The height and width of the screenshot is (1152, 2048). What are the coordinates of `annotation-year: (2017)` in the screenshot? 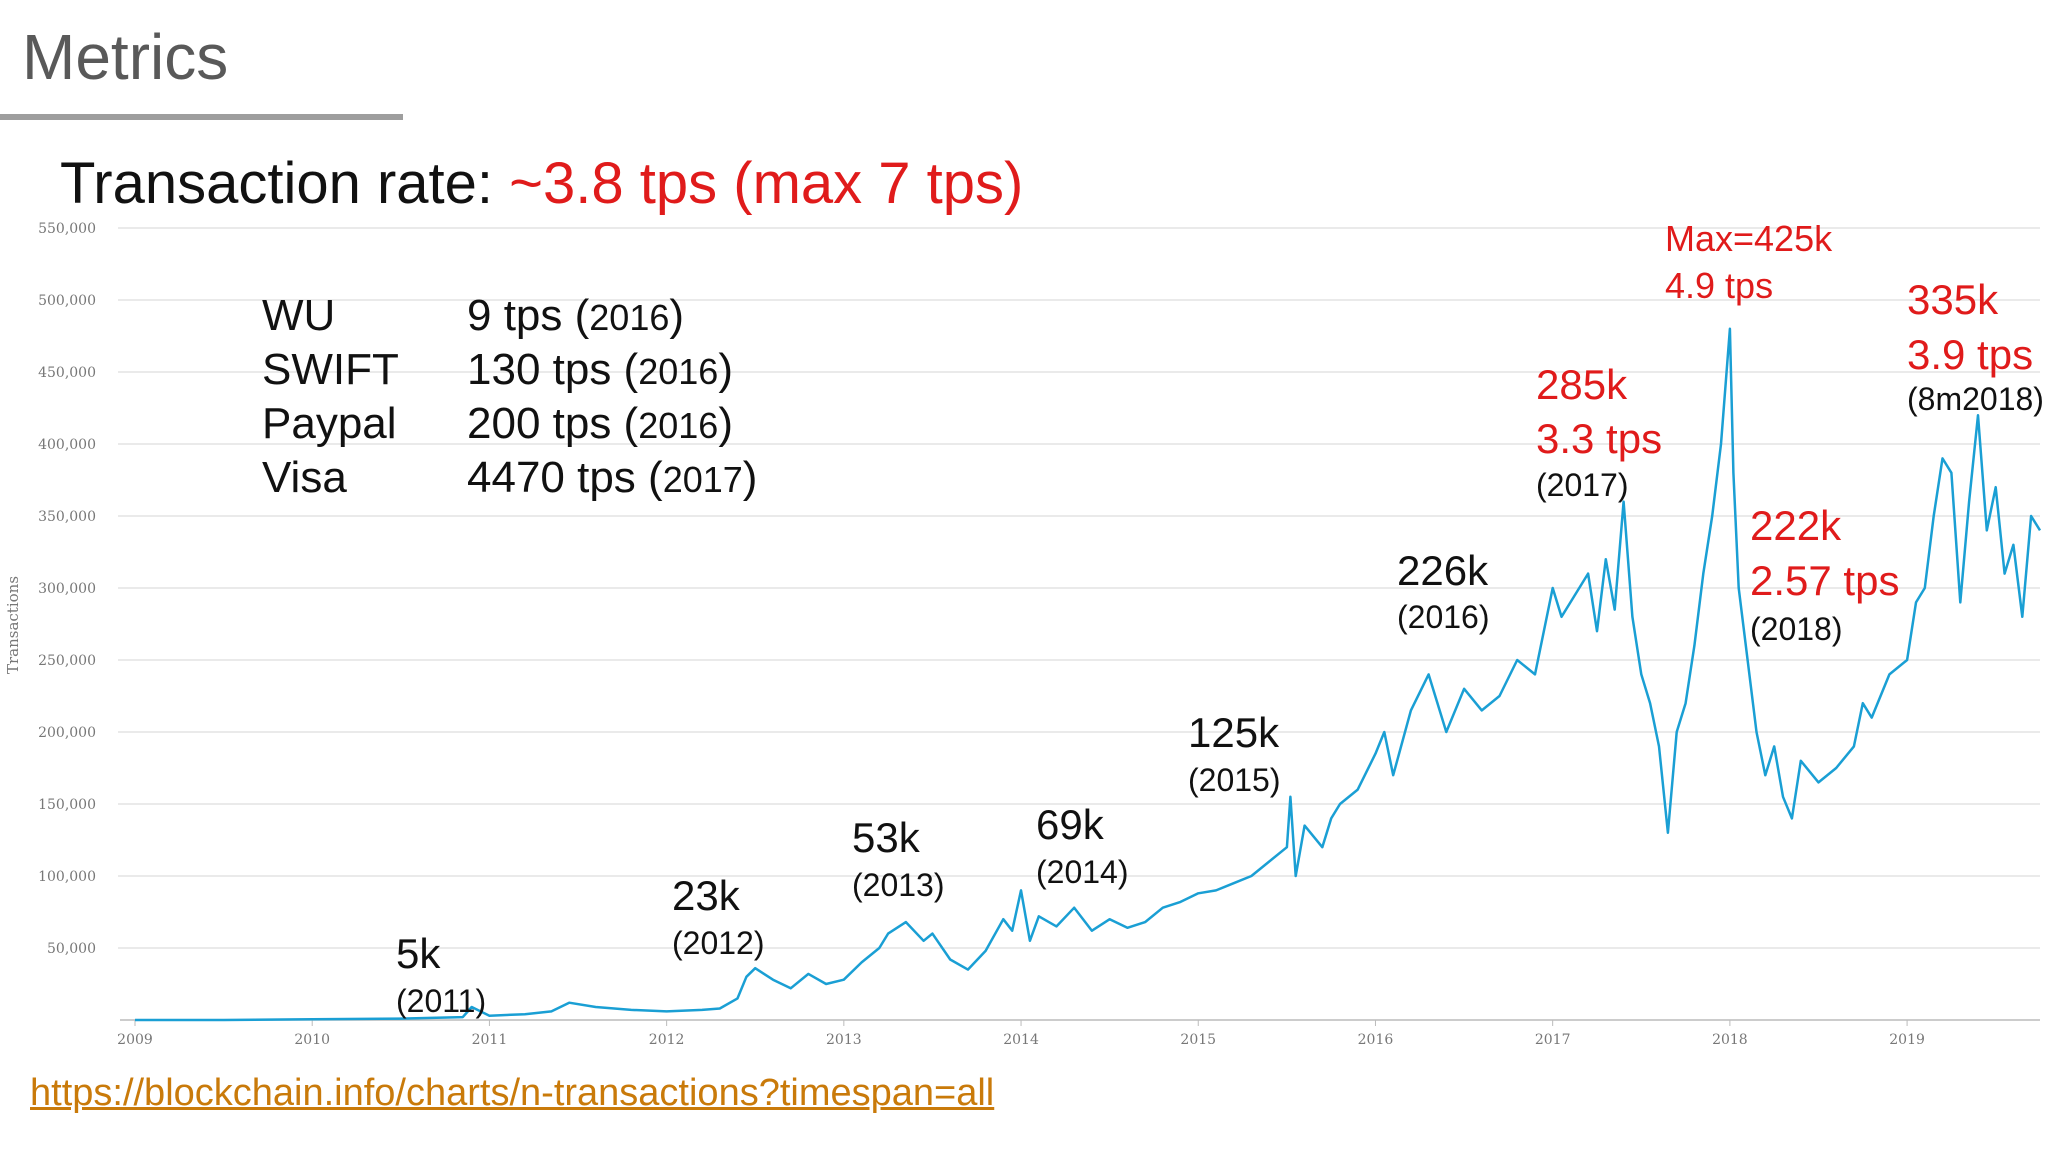 It's located at (1582, 485).